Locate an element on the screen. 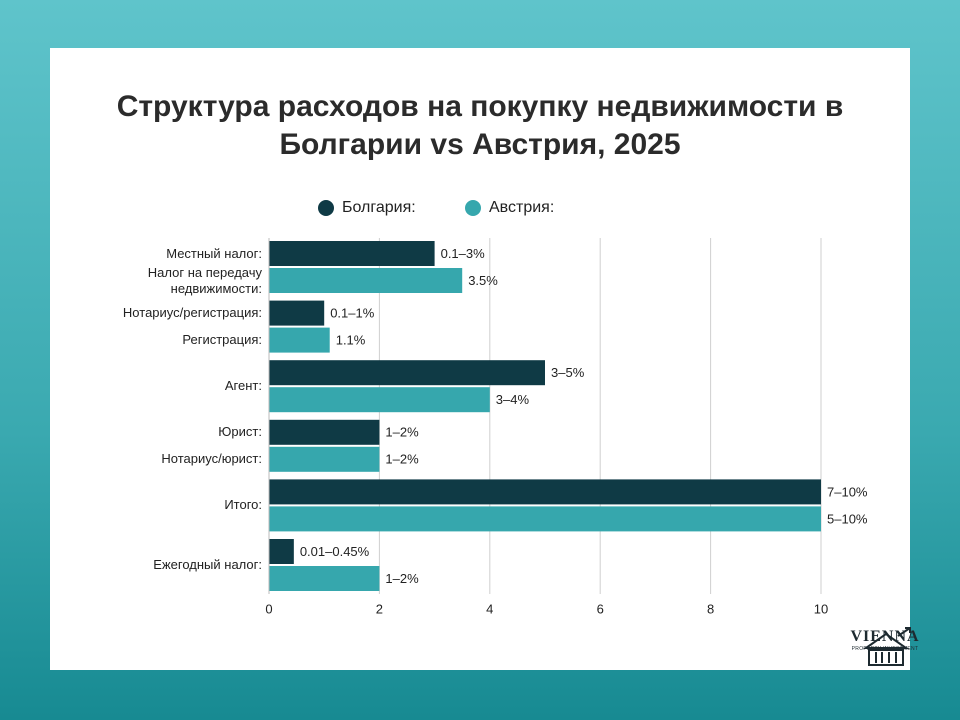 Image resolution: width=960 pixels, height=720 pixels. legend-label: Болгария: is located at coordinates (379, 207).